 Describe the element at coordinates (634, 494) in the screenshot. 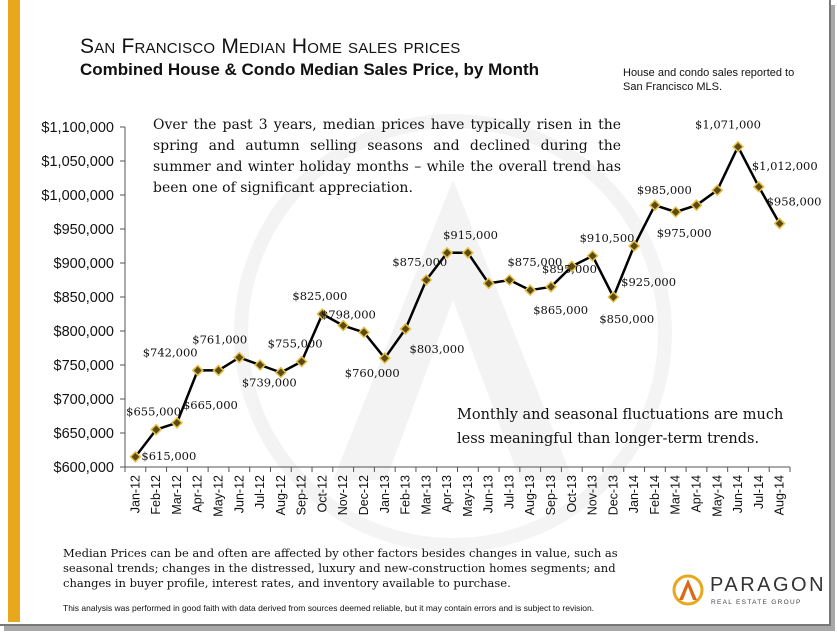

I see `x-tick-label: Jan-14` at that location.